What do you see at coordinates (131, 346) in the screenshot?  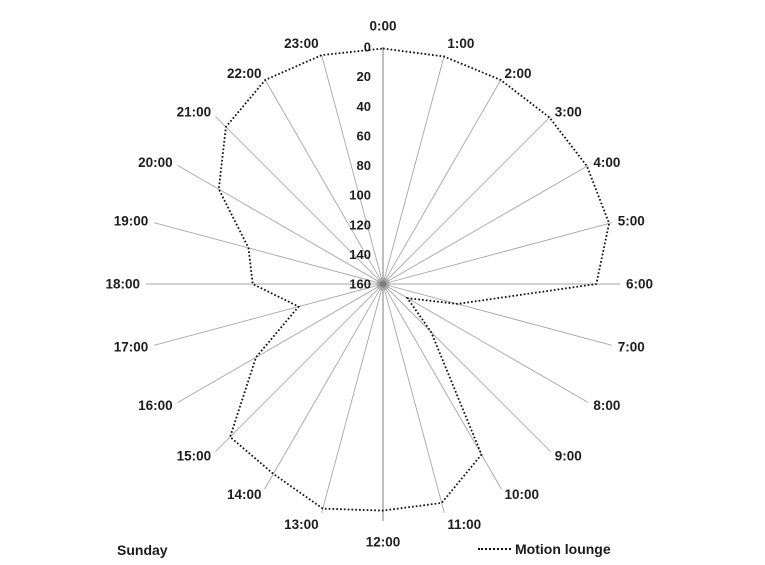 I see `hour-label-1700: 17:00` at bounding box center [131, 346].